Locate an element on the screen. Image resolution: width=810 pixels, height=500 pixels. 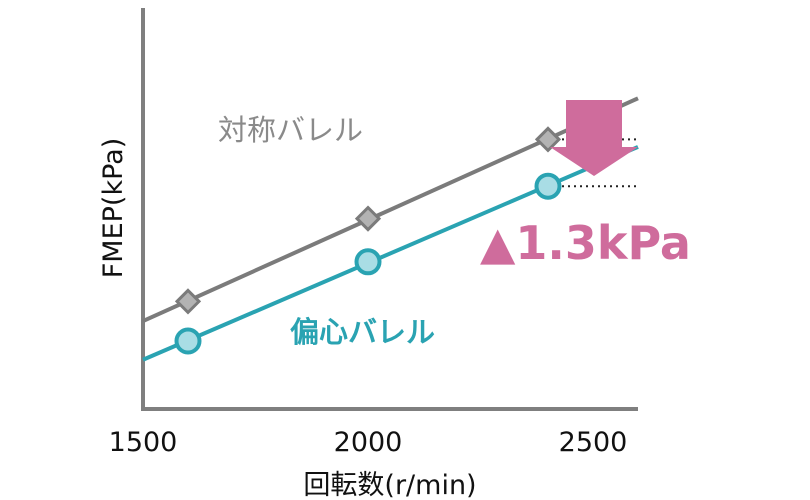
series-label-symmetric: 対称バレル is located at coordinates (290, 130).